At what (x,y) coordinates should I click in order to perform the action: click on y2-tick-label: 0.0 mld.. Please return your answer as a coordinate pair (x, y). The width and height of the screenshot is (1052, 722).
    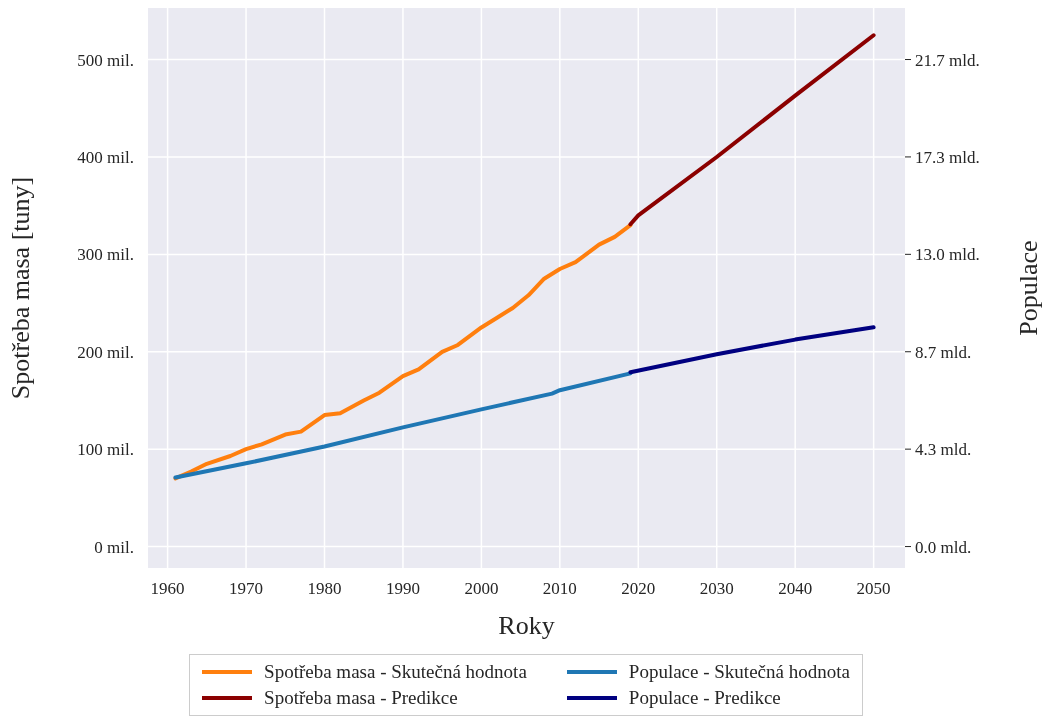
    Looking at the image, I should click on (943, 547).